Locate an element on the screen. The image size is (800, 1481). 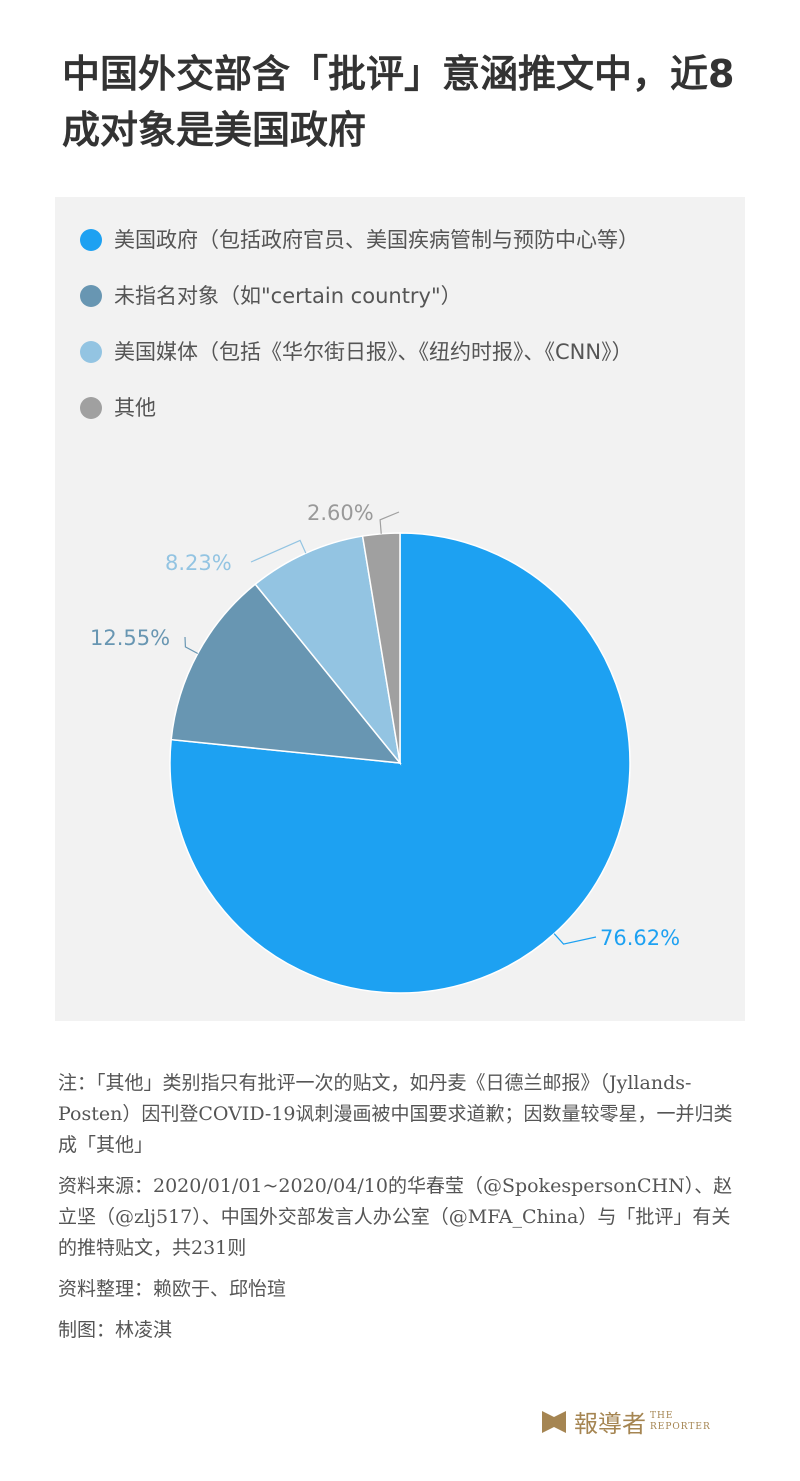
logo-mark-icon is located at coordinates (554, 1421).